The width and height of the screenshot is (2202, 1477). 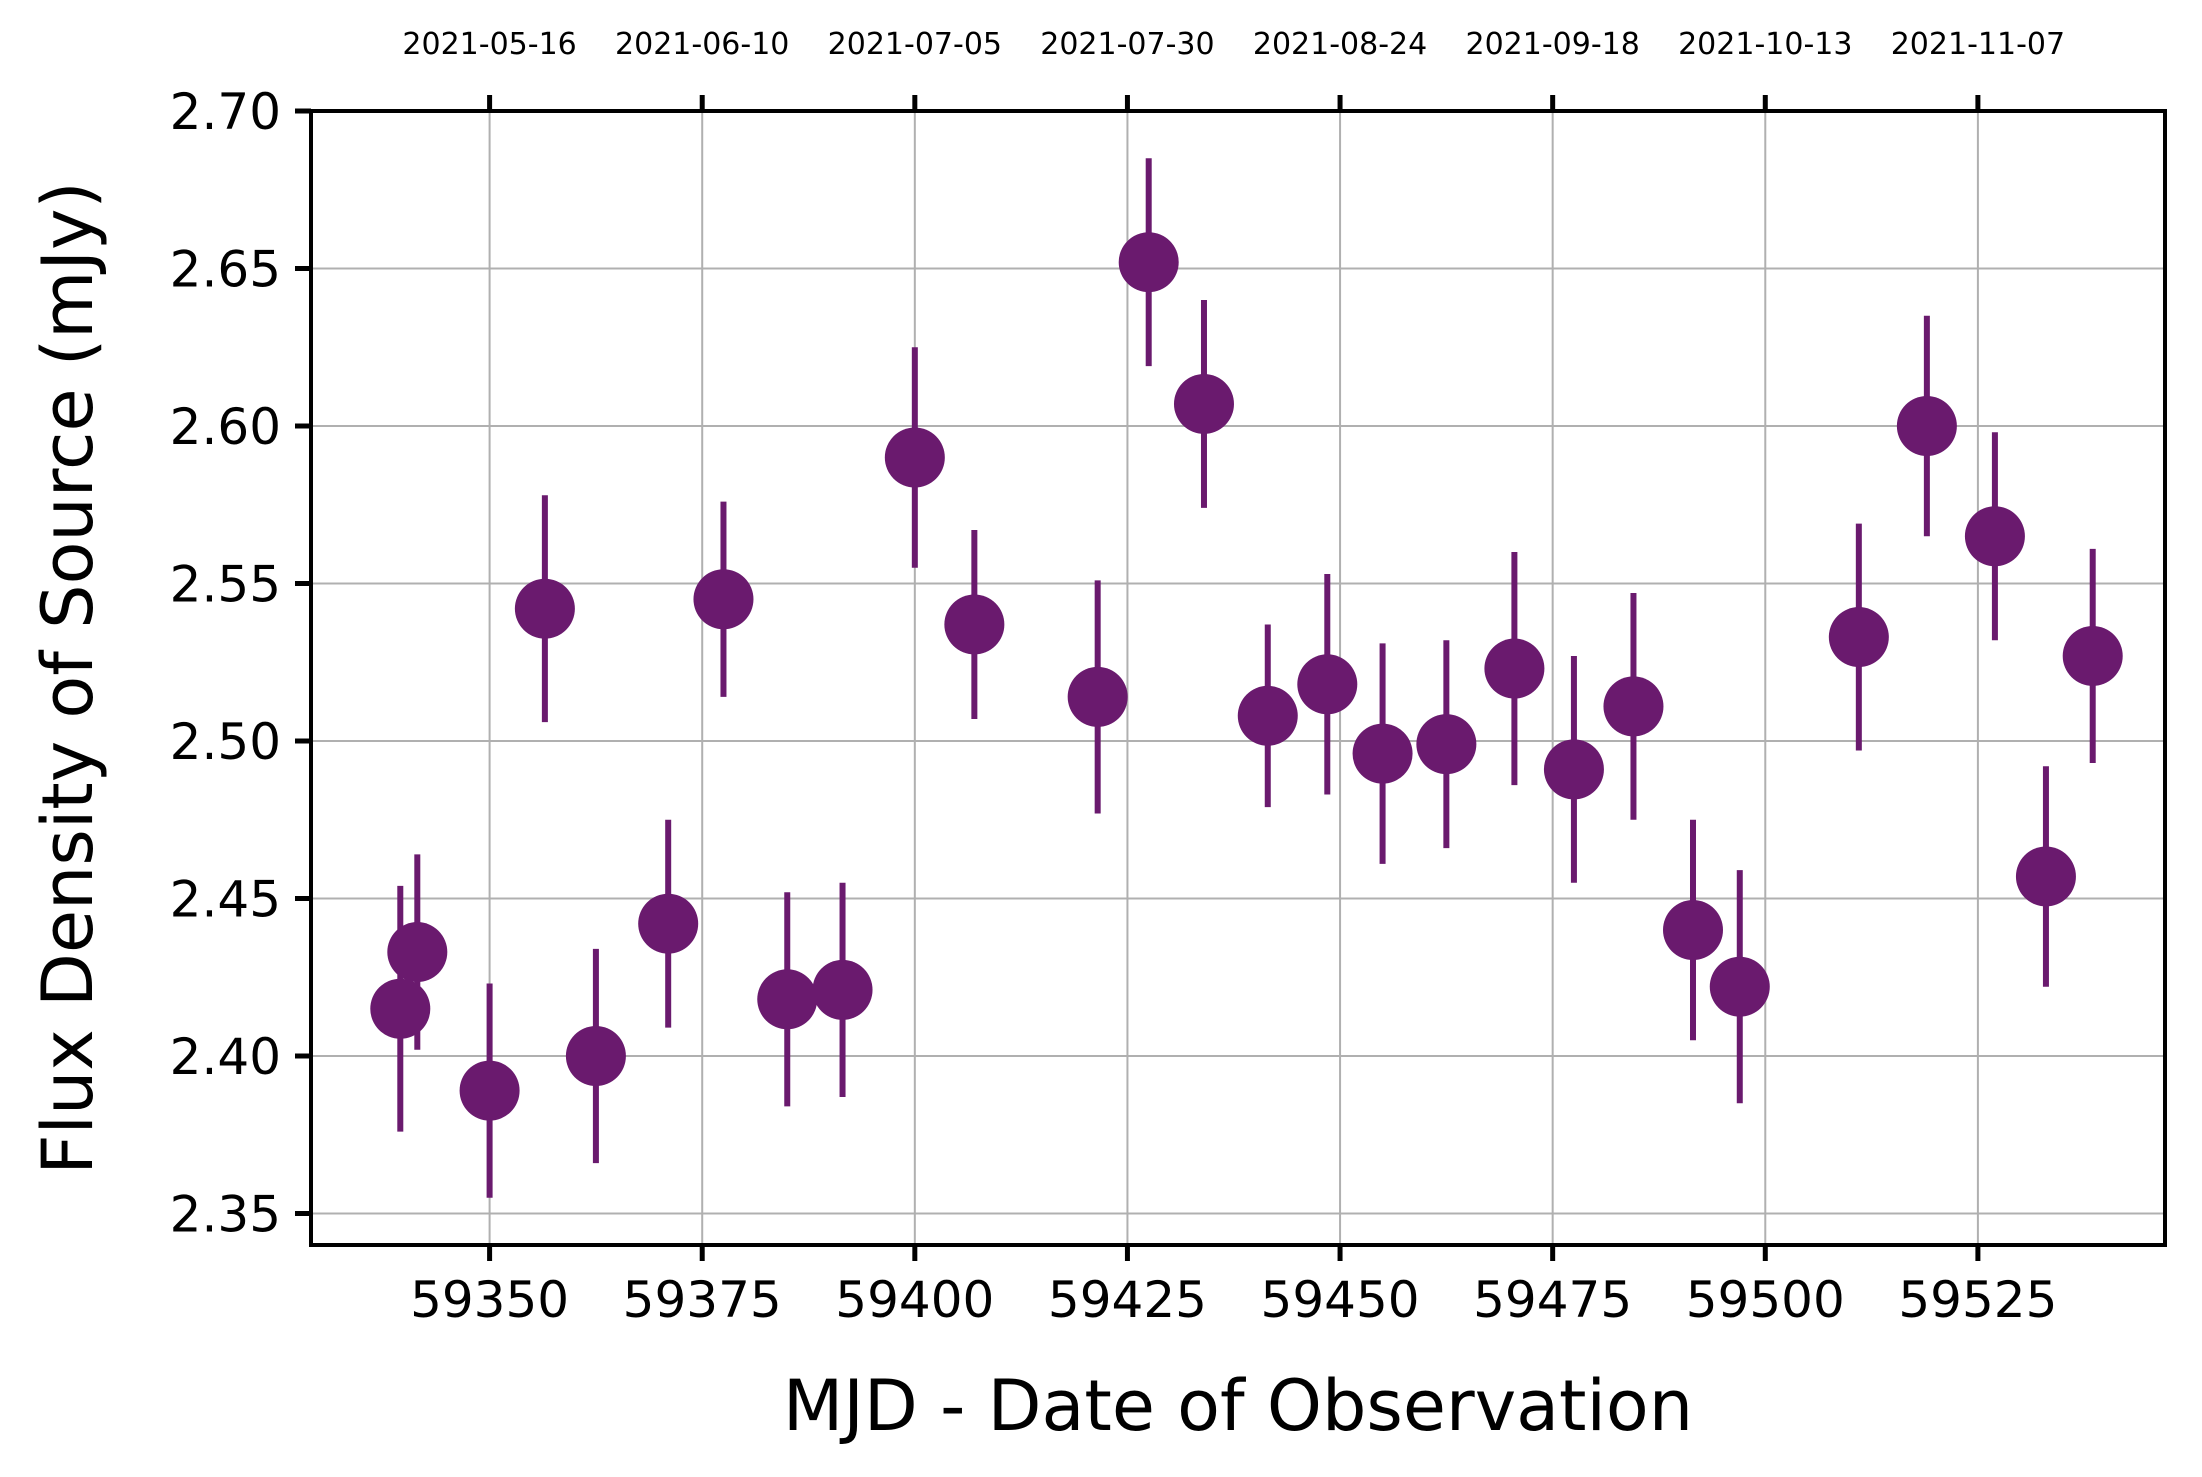 I want to click on y-tick-label: 2.65, so click(x=225, y=270).